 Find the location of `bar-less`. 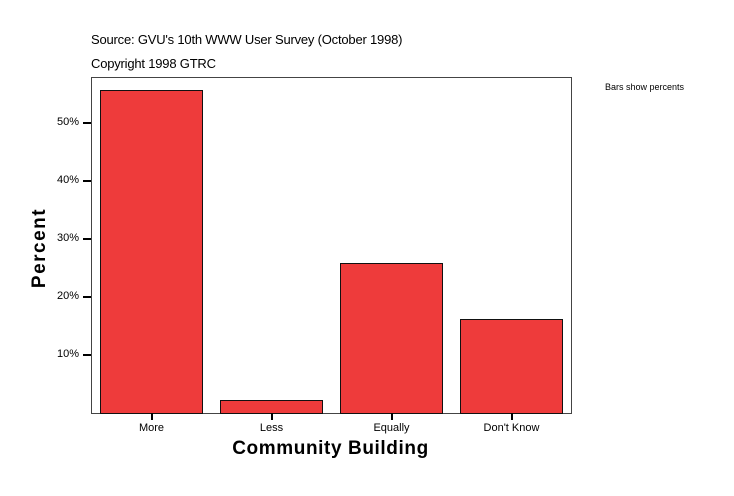

bar-less is located at coordinates (271, 407).